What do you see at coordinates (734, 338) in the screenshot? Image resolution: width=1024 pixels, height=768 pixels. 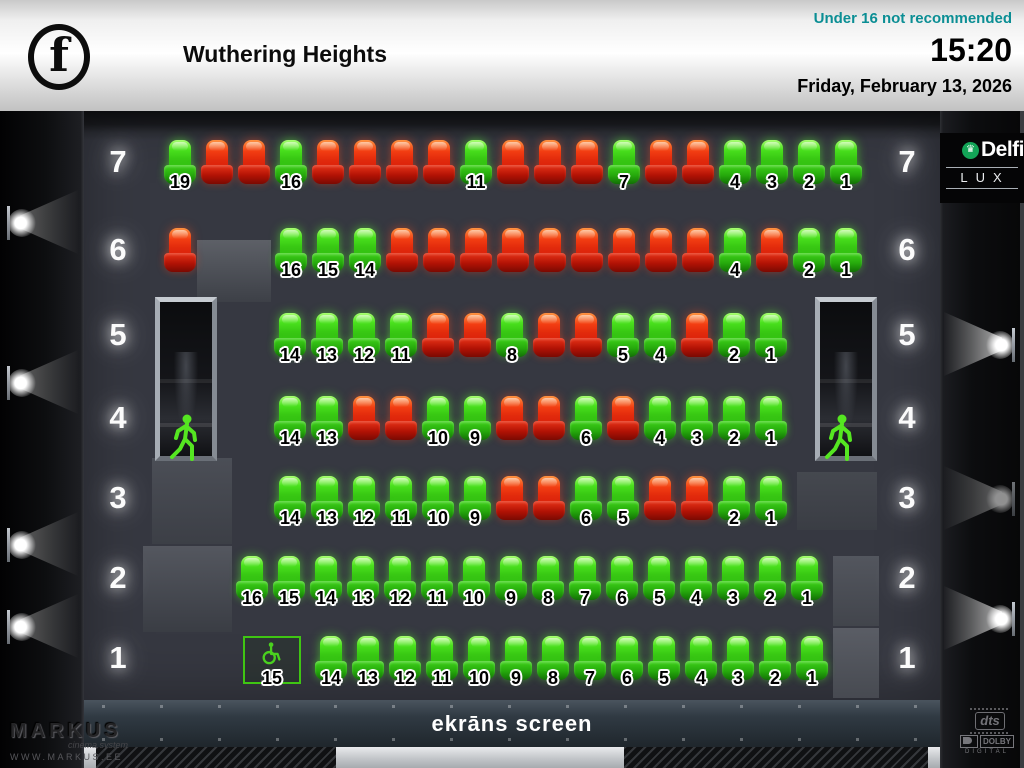 I see `seat-5-2: 2` at bounding box center [734, 338].